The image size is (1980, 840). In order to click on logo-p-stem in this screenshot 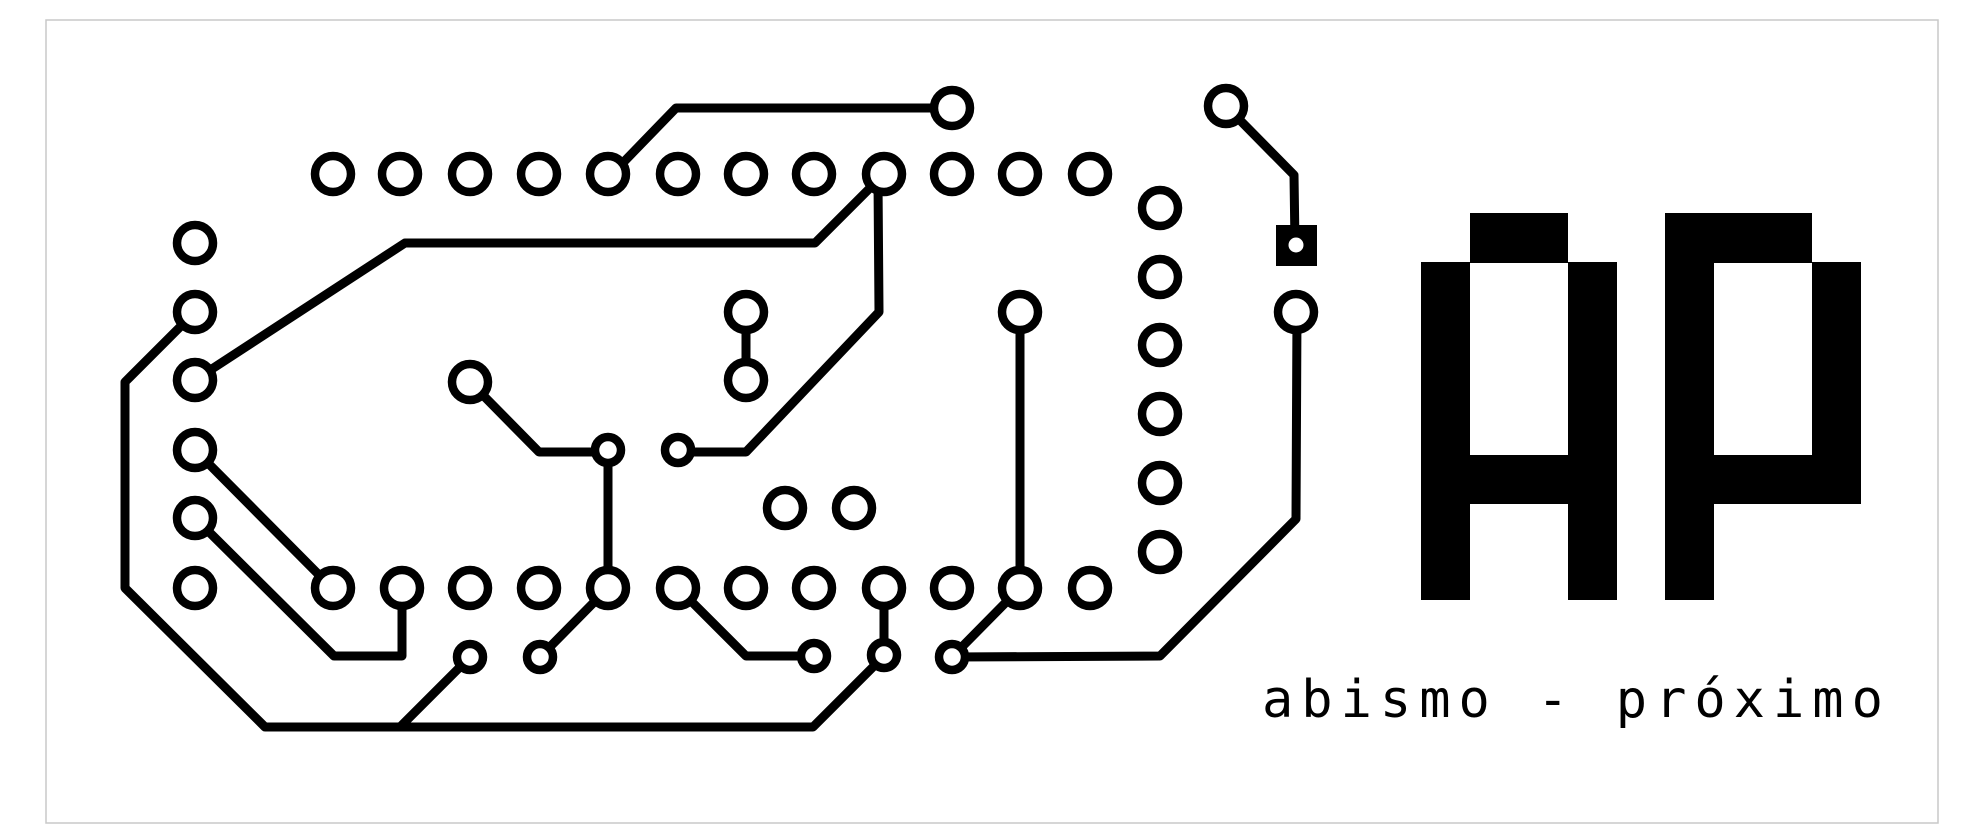, I will do `click(1689, 431)`.